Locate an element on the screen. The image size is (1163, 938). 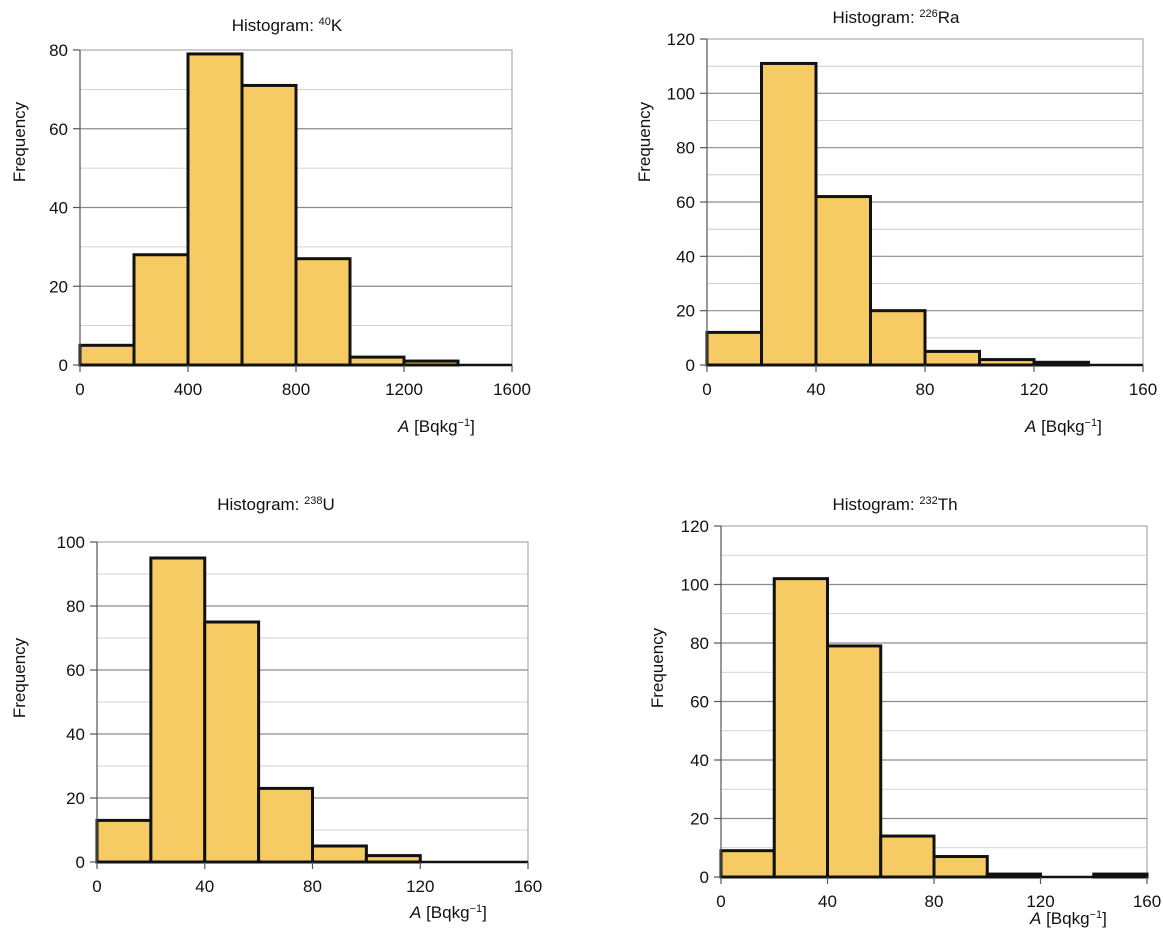
title-element: U is located at coordinates (328, 504).